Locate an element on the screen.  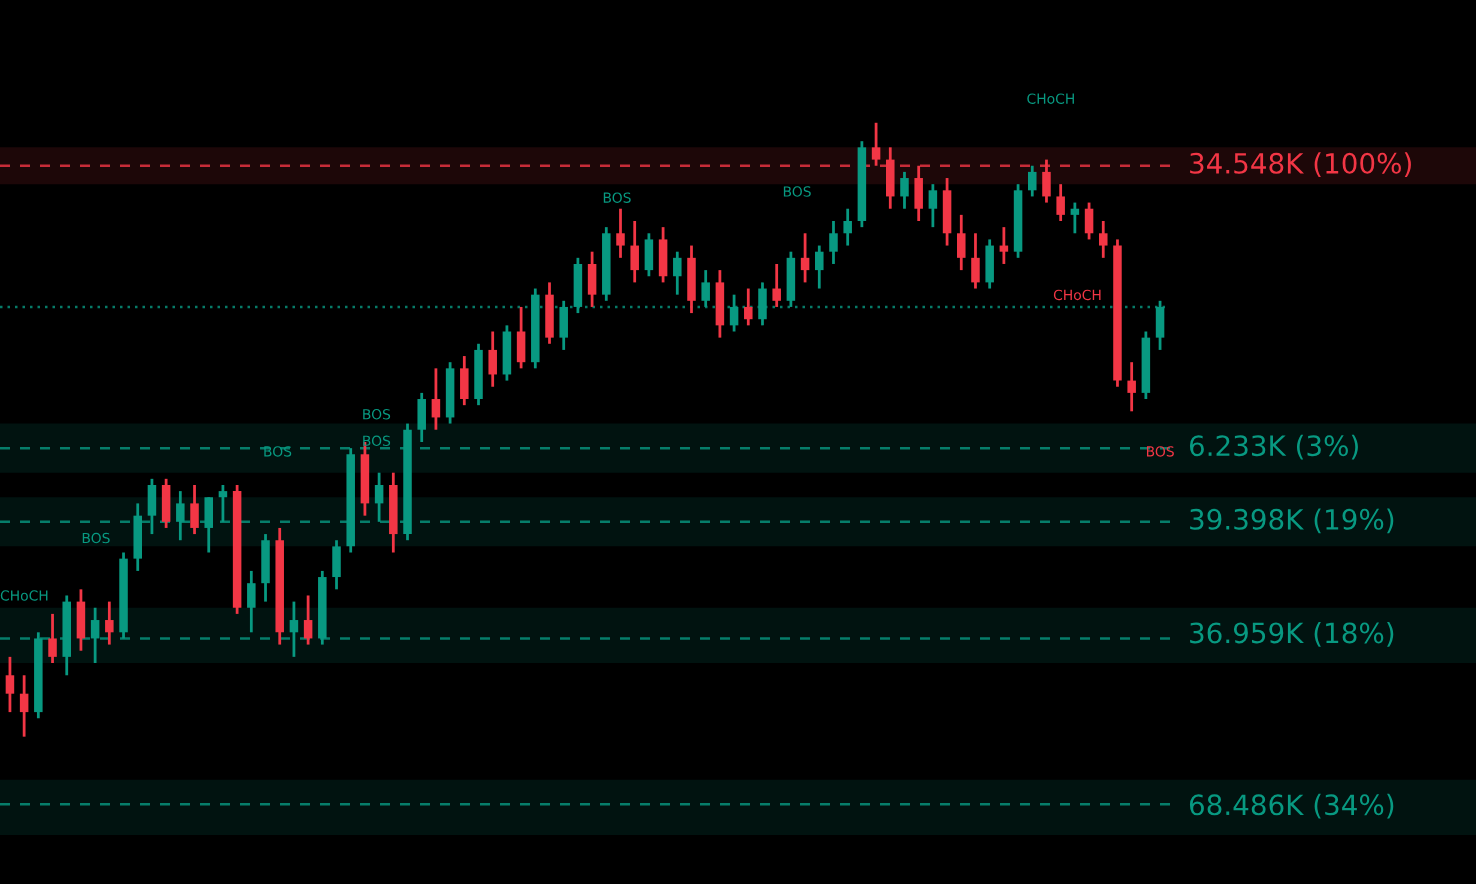
band-label: 34.548K (100%) is located at coordinates (1300, 165).